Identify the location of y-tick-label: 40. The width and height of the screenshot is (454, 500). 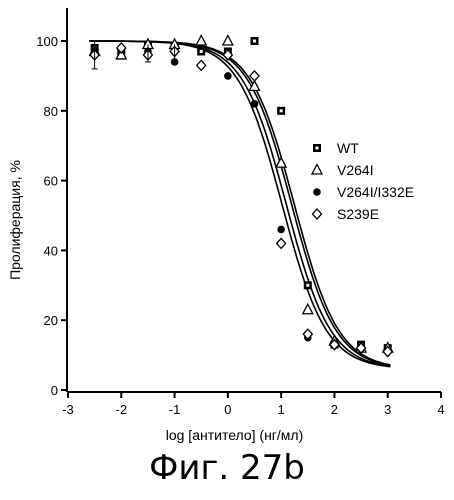
(51, 250).